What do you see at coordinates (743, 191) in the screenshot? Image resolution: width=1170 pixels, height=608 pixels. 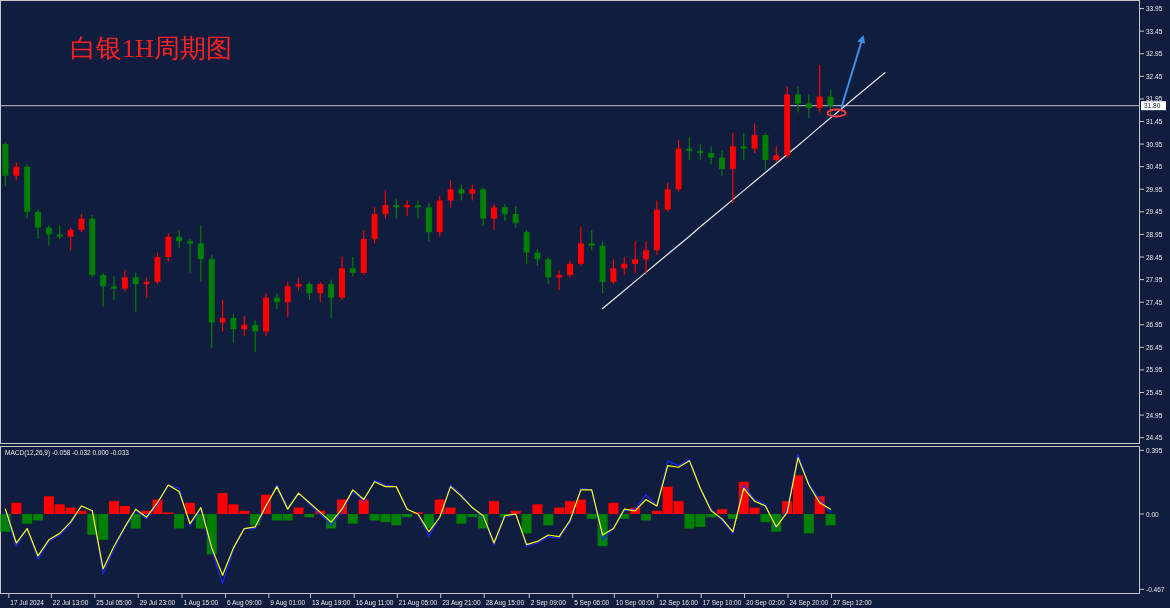 I see `line-series` at bounding box center [743, 191].